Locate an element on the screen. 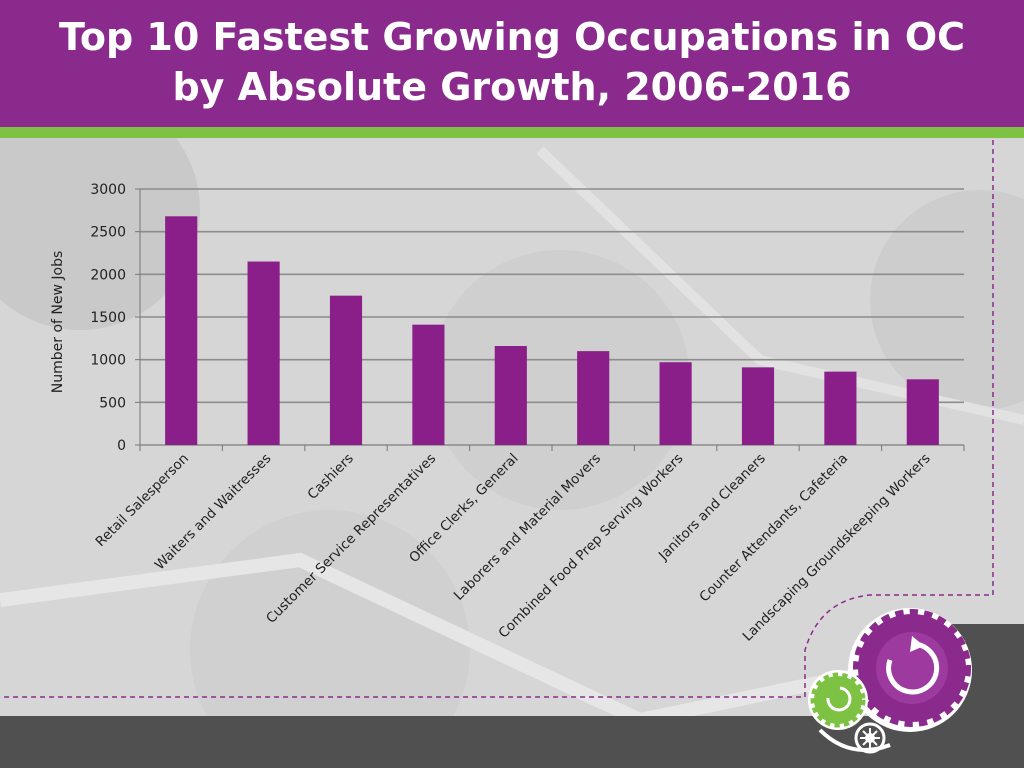 The image size is (1024, 768). y-tick-labels: 0 500 1000 1500 2000 2500 3000 is located at coordinates (108, 318).